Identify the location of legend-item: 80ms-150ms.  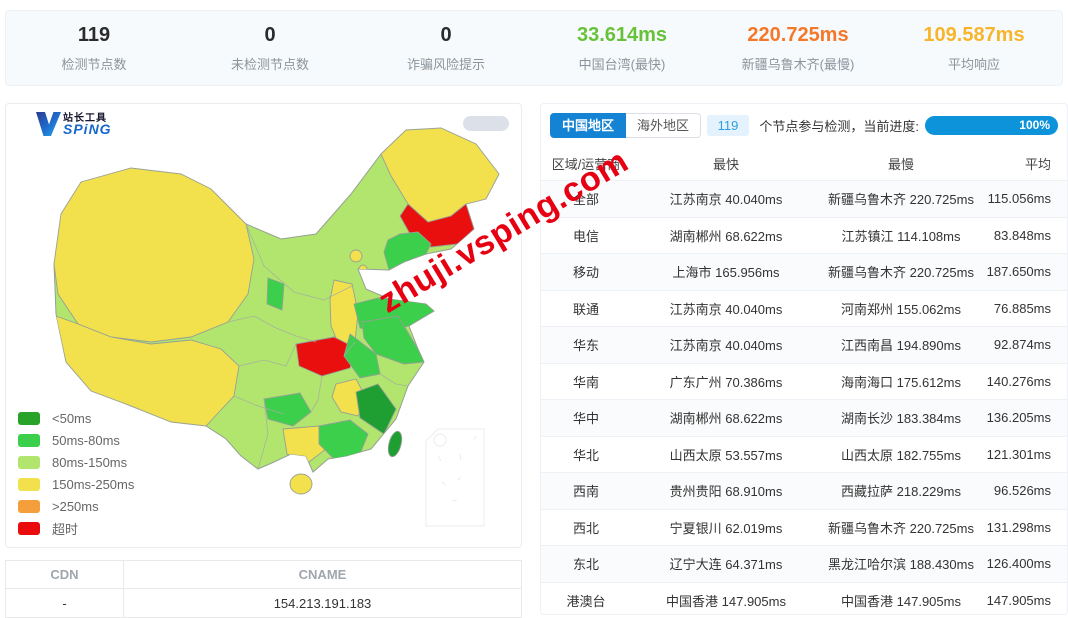
(76, 462).